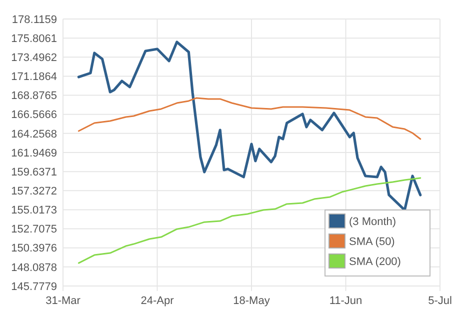  I want to click on y-tick-label: 145.7779, so click(34, 286).